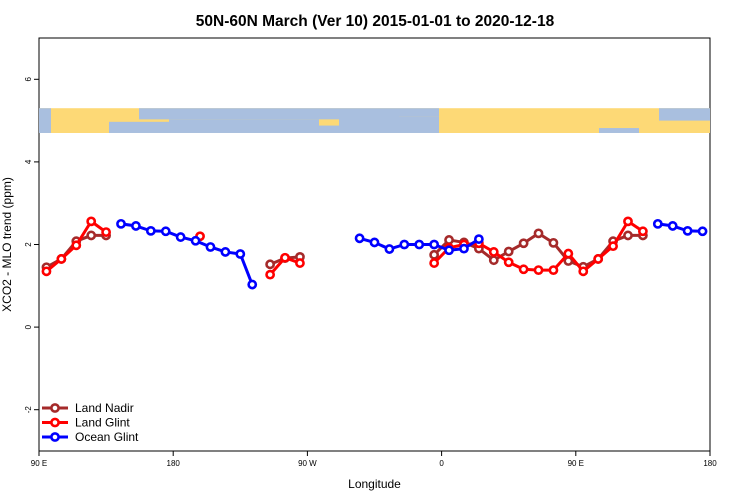 The width and height of the screenshot is (750, 500). I want to click on x-tick-label: 0, so click(441, 463).